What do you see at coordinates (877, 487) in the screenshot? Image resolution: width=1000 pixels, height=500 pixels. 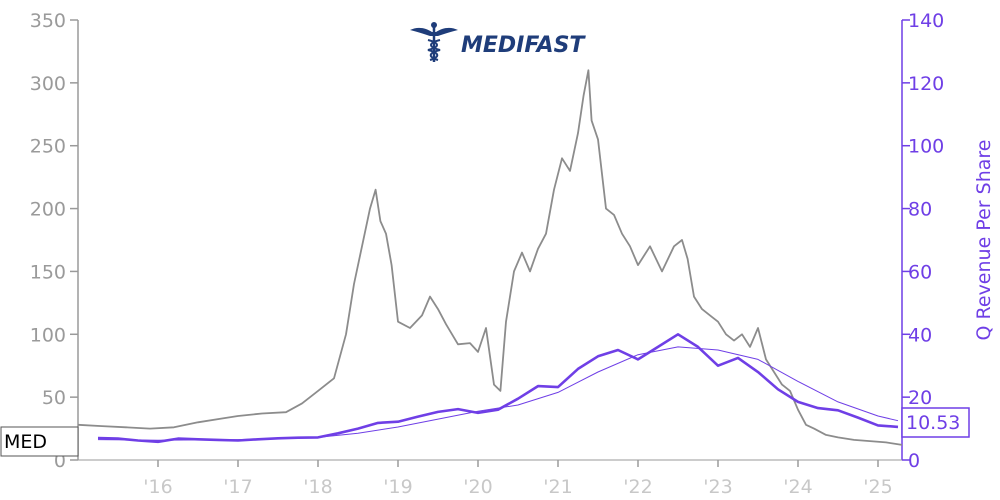 I see `x-tick-label: '25` at bounding box center [877, 487].